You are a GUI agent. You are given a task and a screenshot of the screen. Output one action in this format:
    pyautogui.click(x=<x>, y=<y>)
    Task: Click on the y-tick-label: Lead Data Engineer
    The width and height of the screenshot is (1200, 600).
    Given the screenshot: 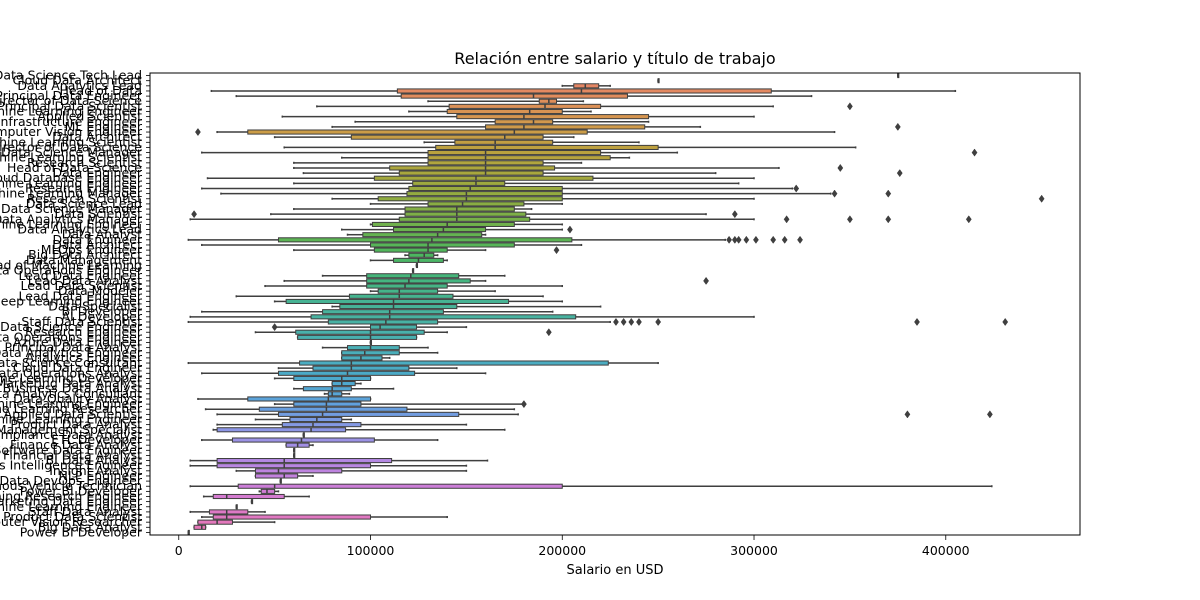 What is the action you would take?
    pyautogui.click(x=81, y=295)
    